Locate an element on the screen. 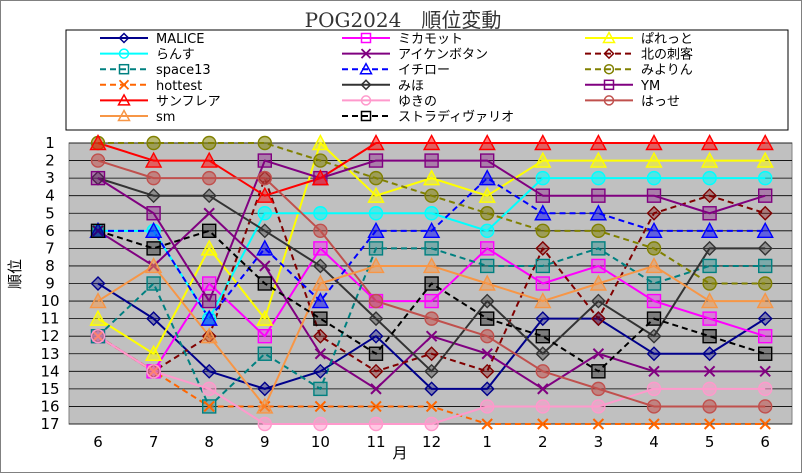 The image size is (802, 473). y-tick-label-9: 9 is located at coordinates (50, 284).